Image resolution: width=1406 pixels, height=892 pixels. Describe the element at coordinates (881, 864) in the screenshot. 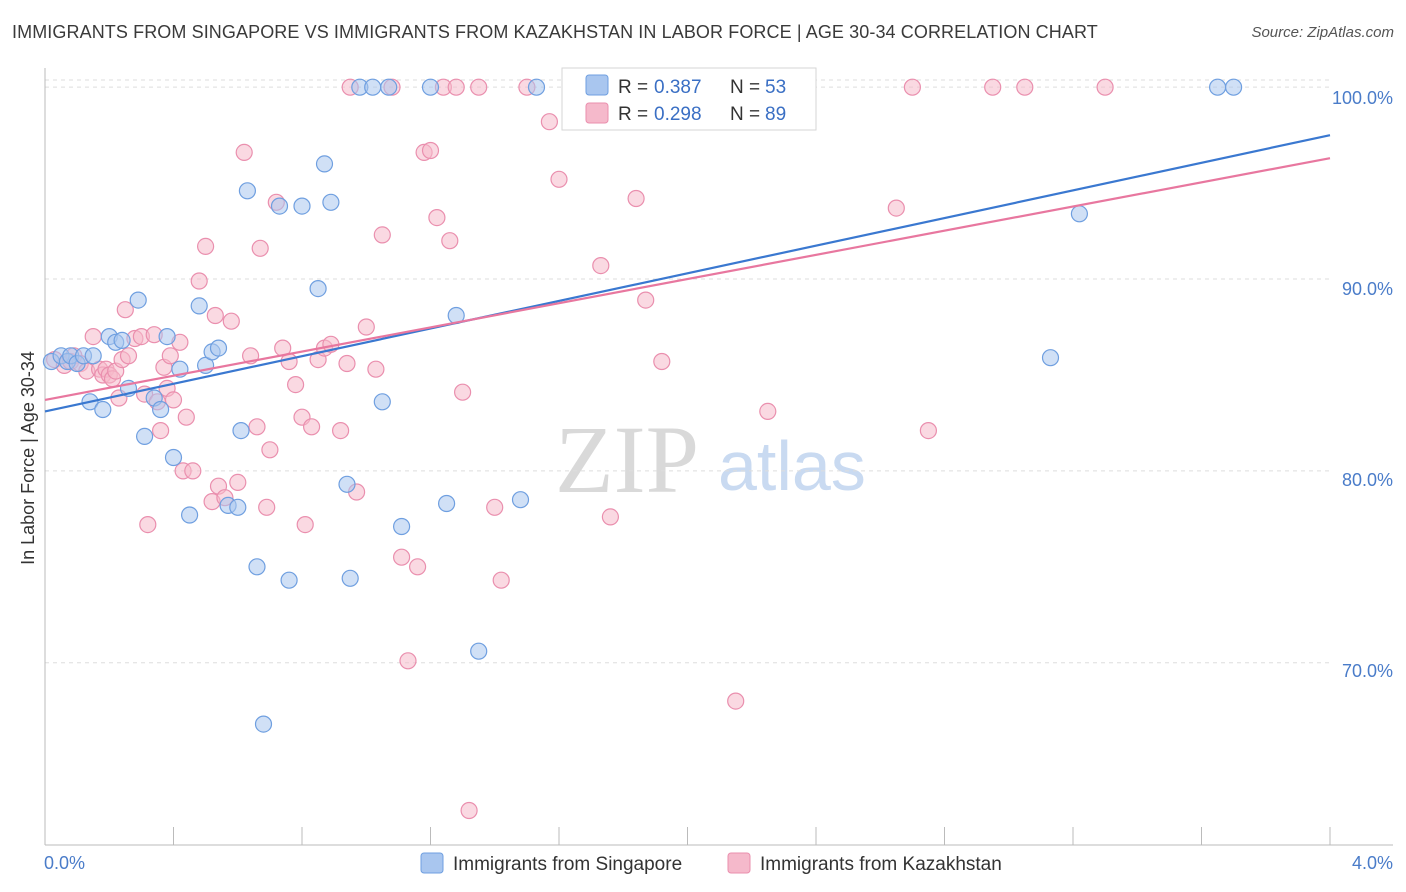

I see `series-legend-label-kazakhstan: Immigrants from Kazakhstan` at that location.